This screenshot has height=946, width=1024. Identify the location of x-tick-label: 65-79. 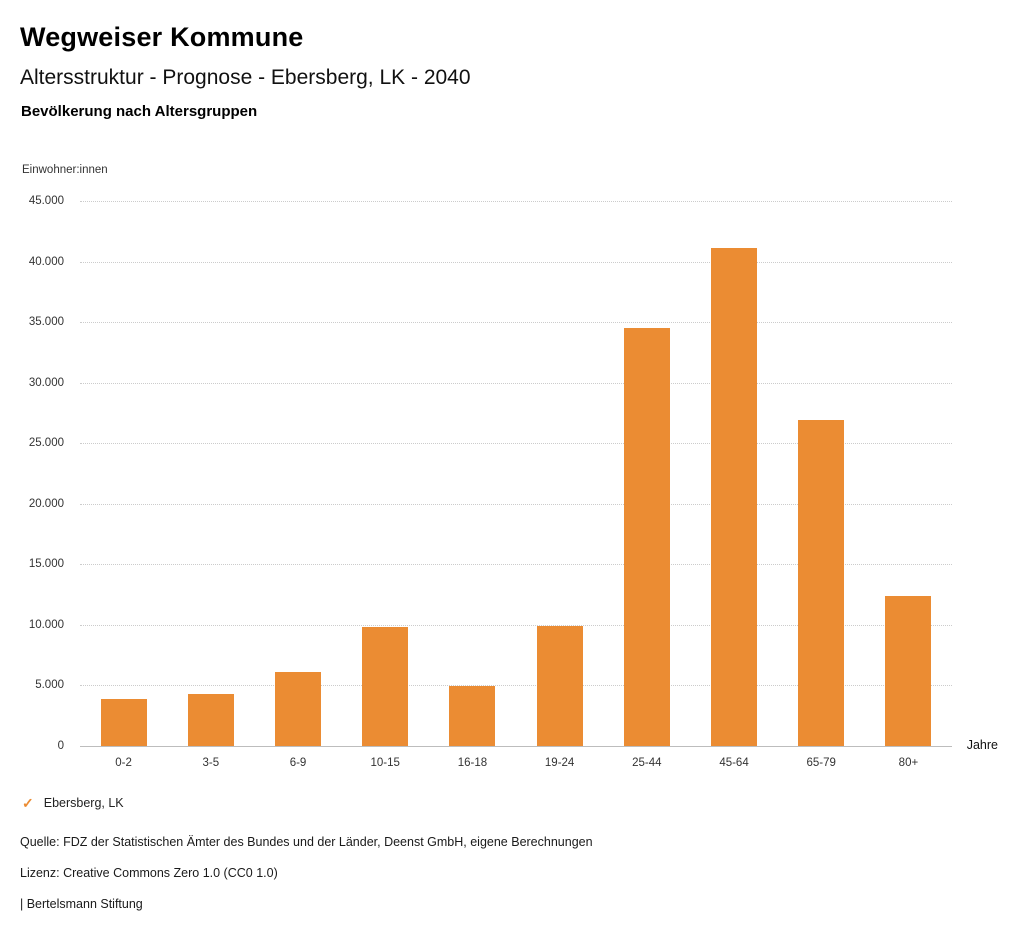
(821, 763).